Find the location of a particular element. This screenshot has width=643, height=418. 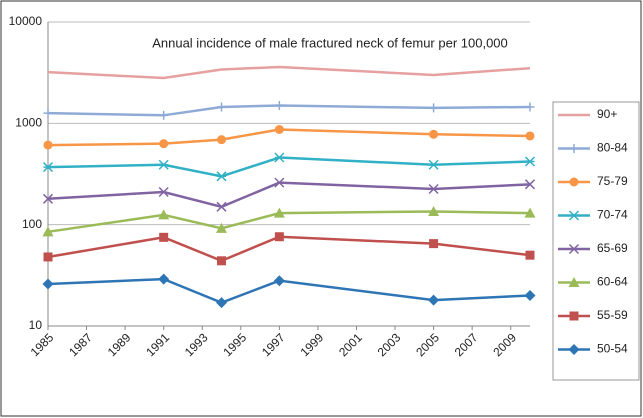

y-tick-label: 1000 is located at coordinates (28, 123).